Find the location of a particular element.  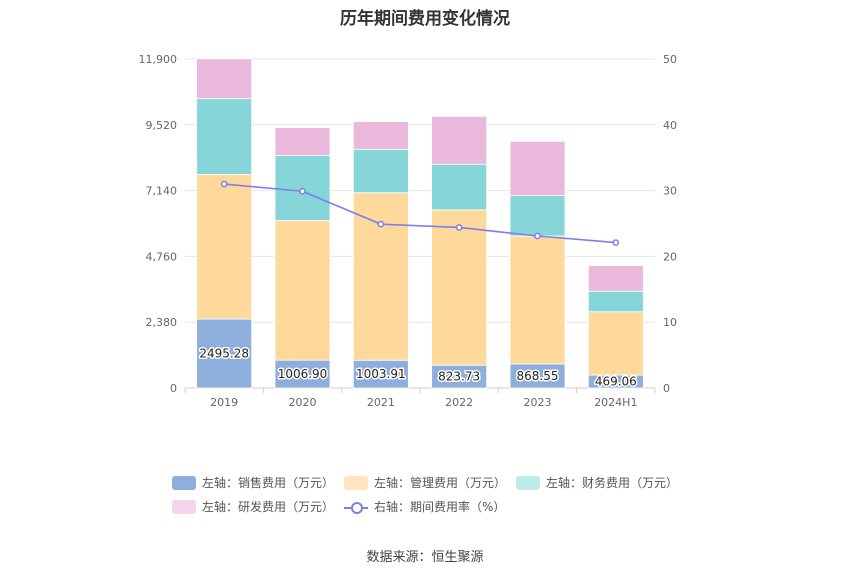

x-tick-label: 2023 is located at coordinates (538, 402).